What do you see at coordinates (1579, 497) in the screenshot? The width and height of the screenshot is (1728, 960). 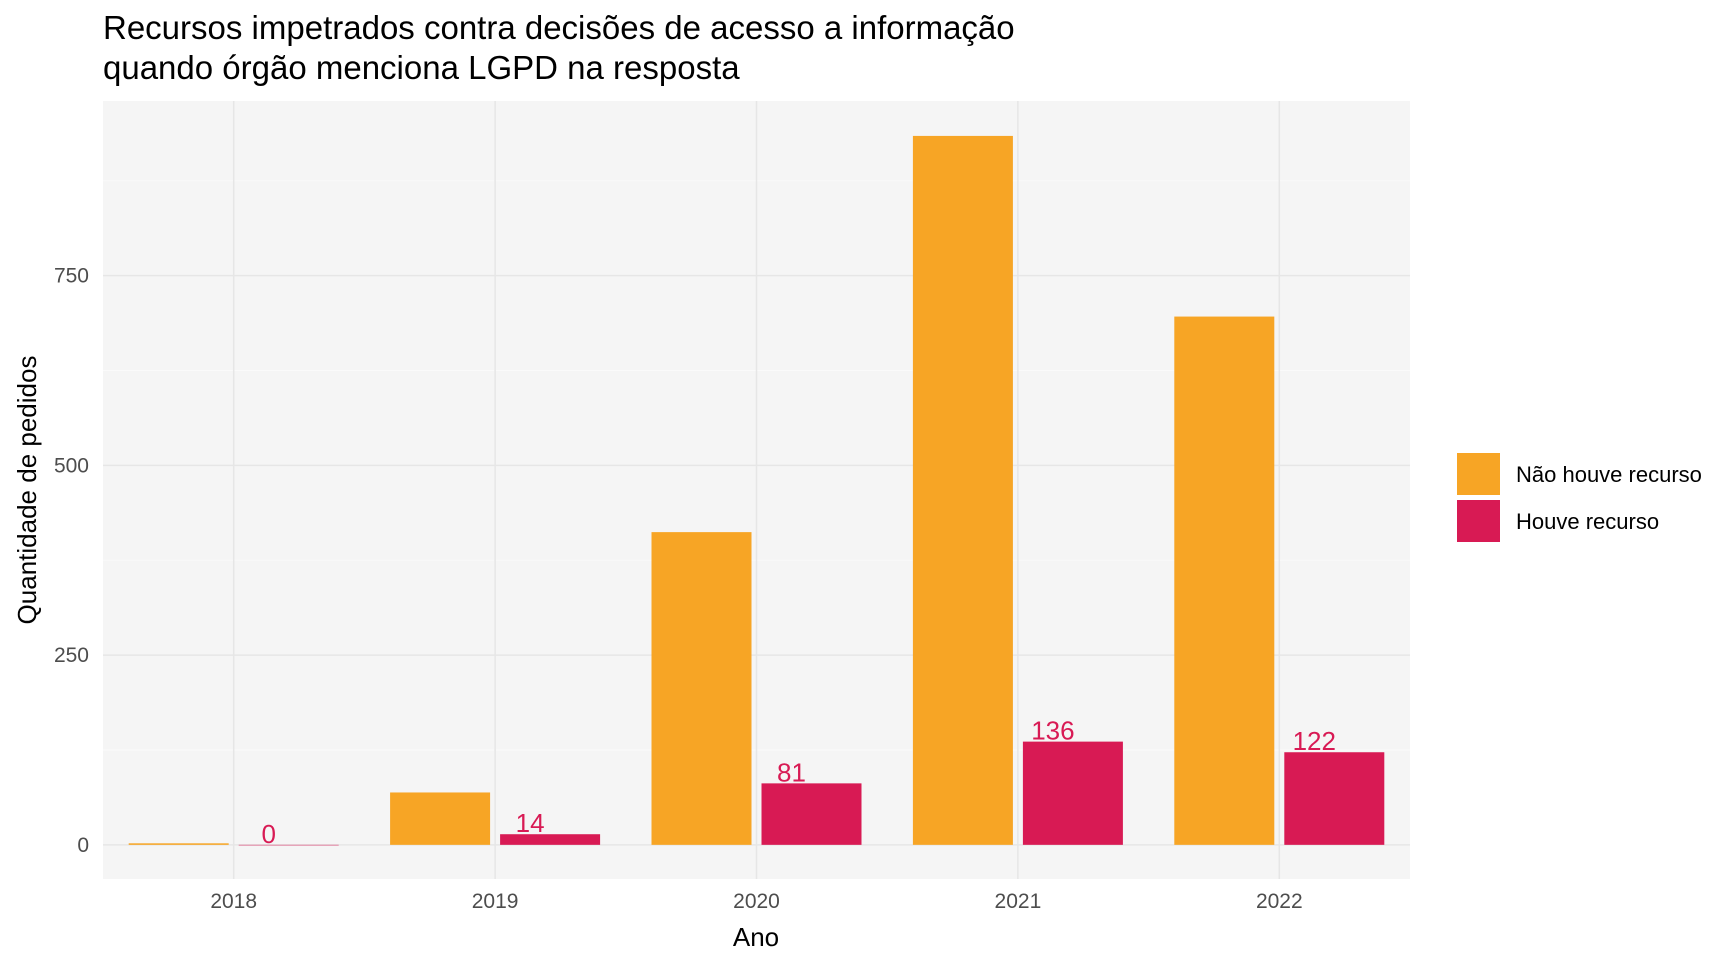 I see `legend: Não houve recurso Houve recurso` at bounding box center [1579, 497].